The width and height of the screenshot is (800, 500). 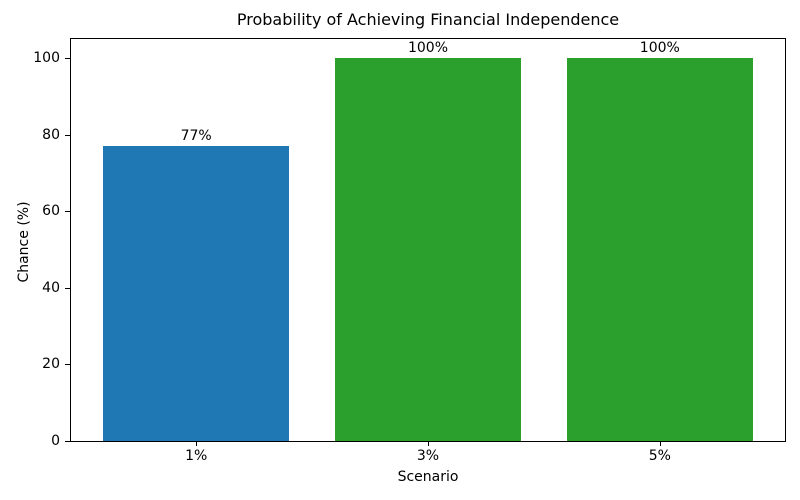 I want to click on y-tick-label: 60, so click(x=51, y=211).